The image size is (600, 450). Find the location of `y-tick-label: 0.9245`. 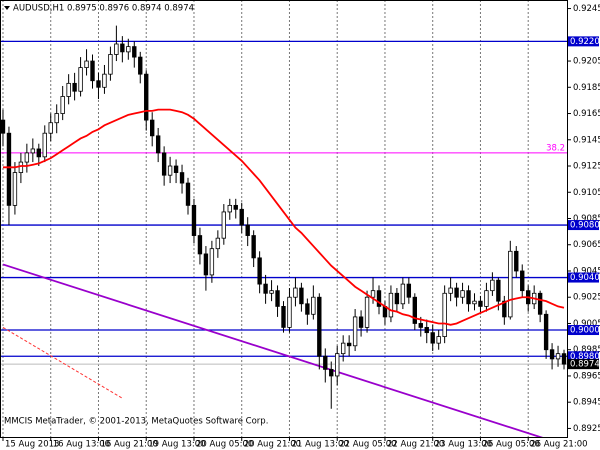

y-tick-label: 0.9245 is located at coordinates (586, 9).